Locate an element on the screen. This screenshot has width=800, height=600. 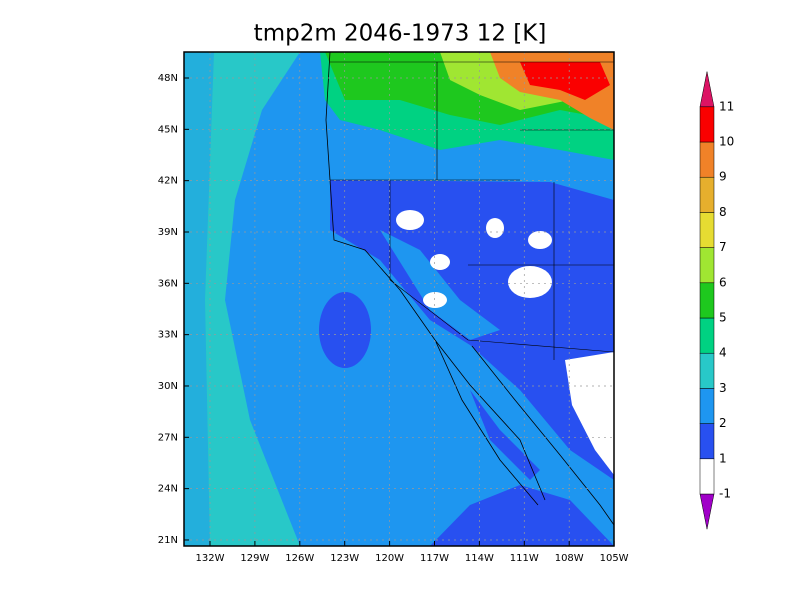
colorbar-label: 4 is located at coordinates (723, 353).